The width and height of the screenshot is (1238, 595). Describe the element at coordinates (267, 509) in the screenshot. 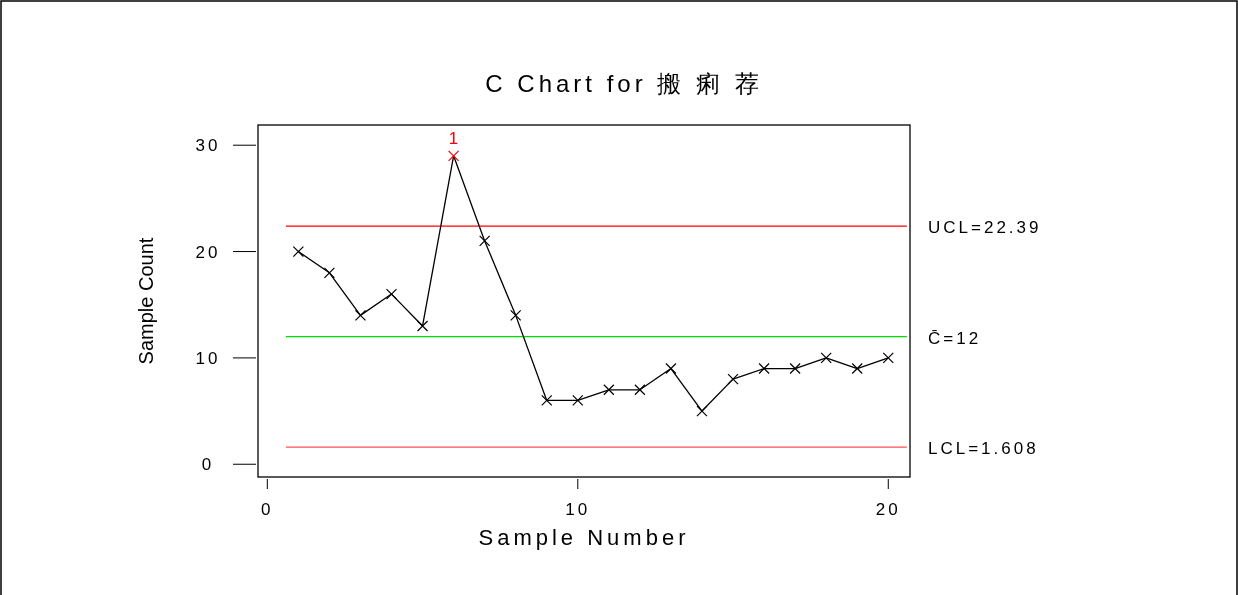

I see `x-tick-label: 0` at that location.